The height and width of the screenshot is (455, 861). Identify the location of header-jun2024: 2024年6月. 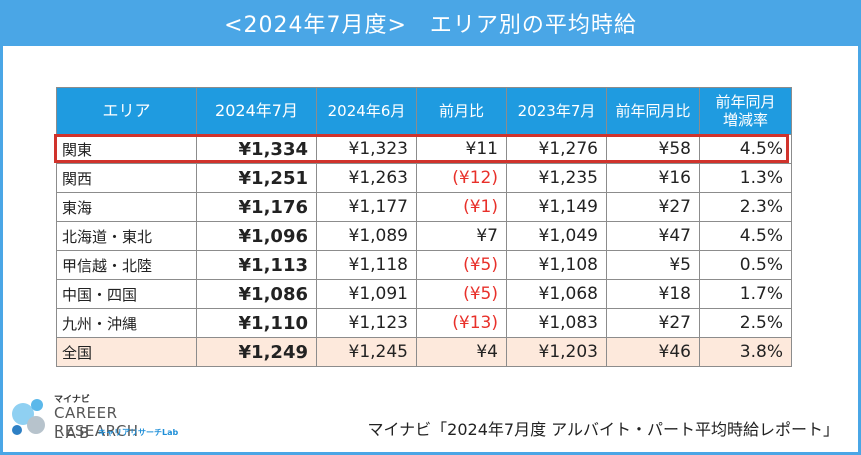
(366, 111).